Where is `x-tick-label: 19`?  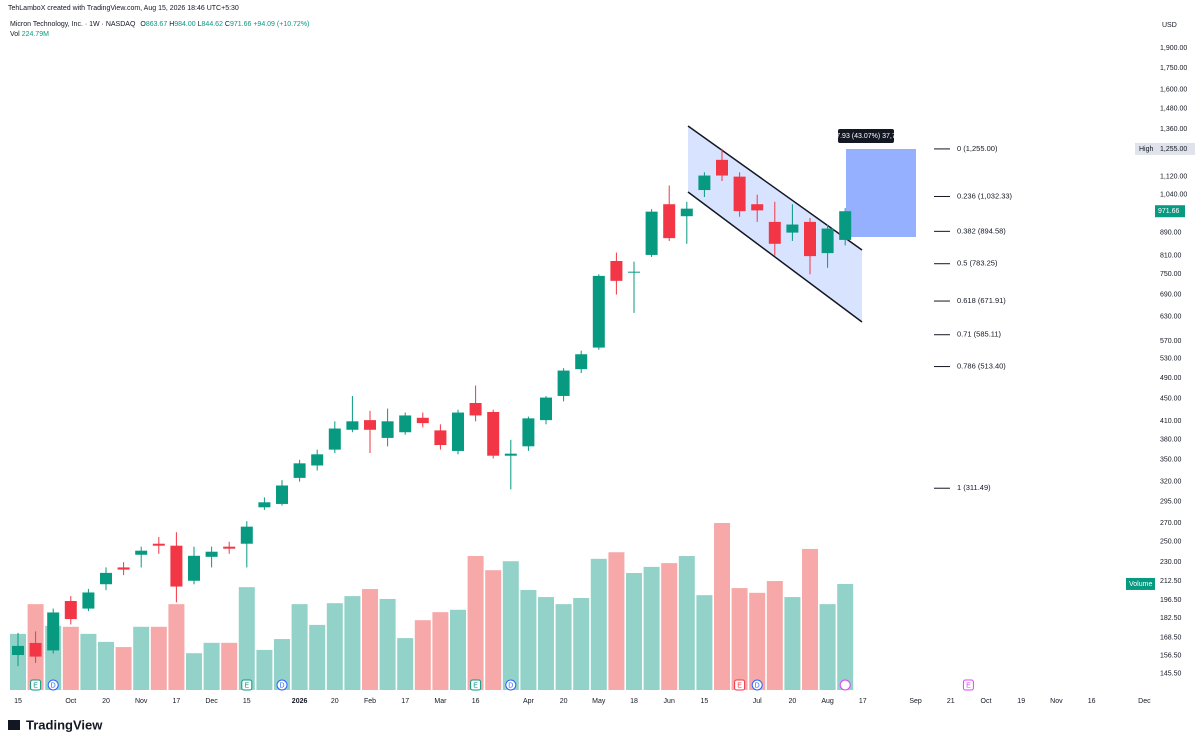
x-tick-label: 19 is located at coordinates (1021, 701).